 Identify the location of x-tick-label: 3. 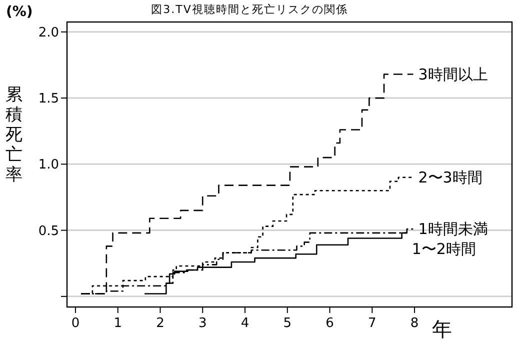
(202, 323).